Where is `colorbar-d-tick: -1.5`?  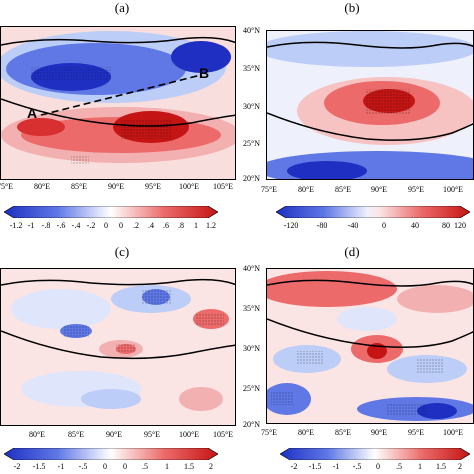
colorbar-d-tick: -1.5 is located at coordinates (315, 466).